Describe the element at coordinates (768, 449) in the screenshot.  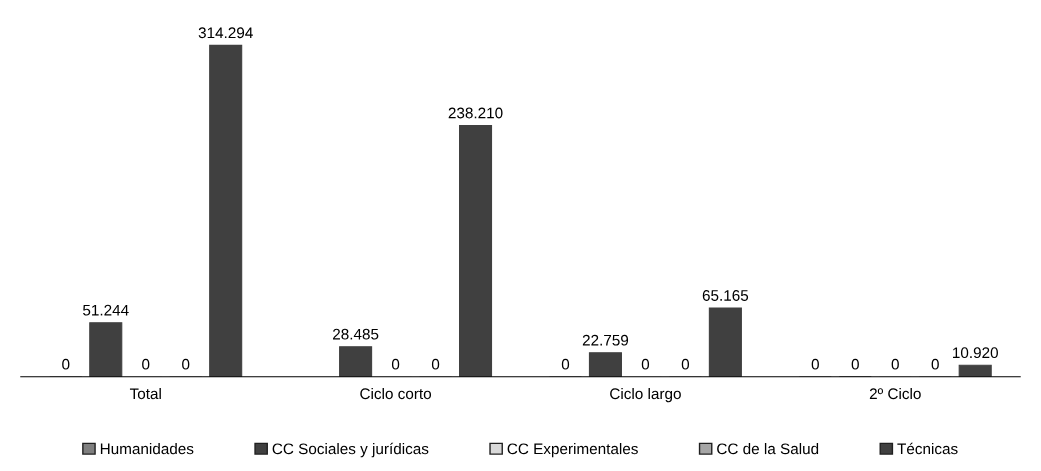
I see `legend-label: CC de la Salud` at that location.